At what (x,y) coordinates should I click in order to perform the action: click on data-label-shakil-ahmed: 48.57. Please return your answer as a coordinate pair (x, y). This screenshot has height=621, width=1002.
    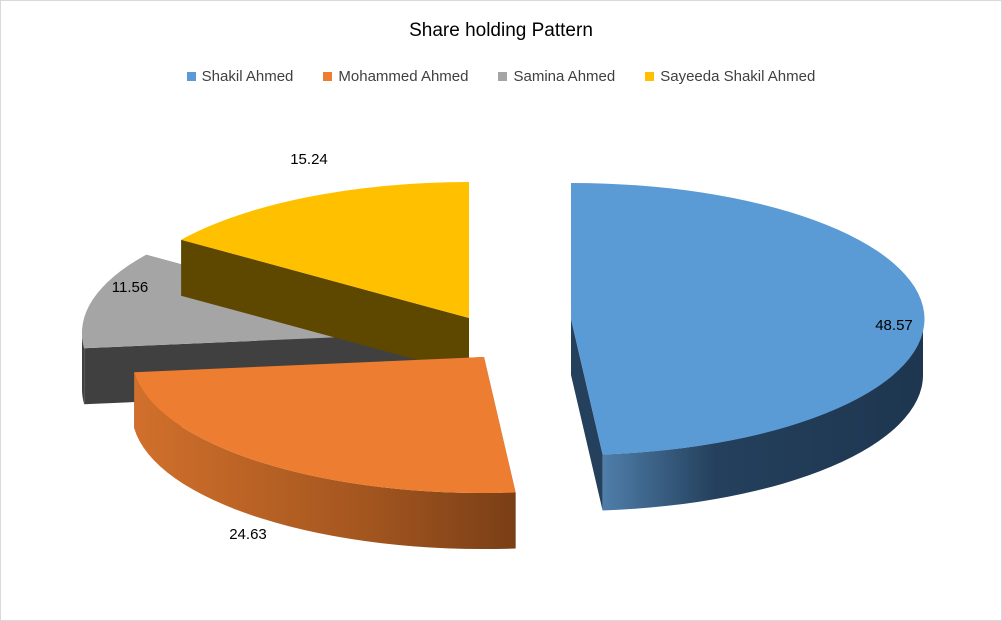
    Looking at the image, I should click on (894, 325).